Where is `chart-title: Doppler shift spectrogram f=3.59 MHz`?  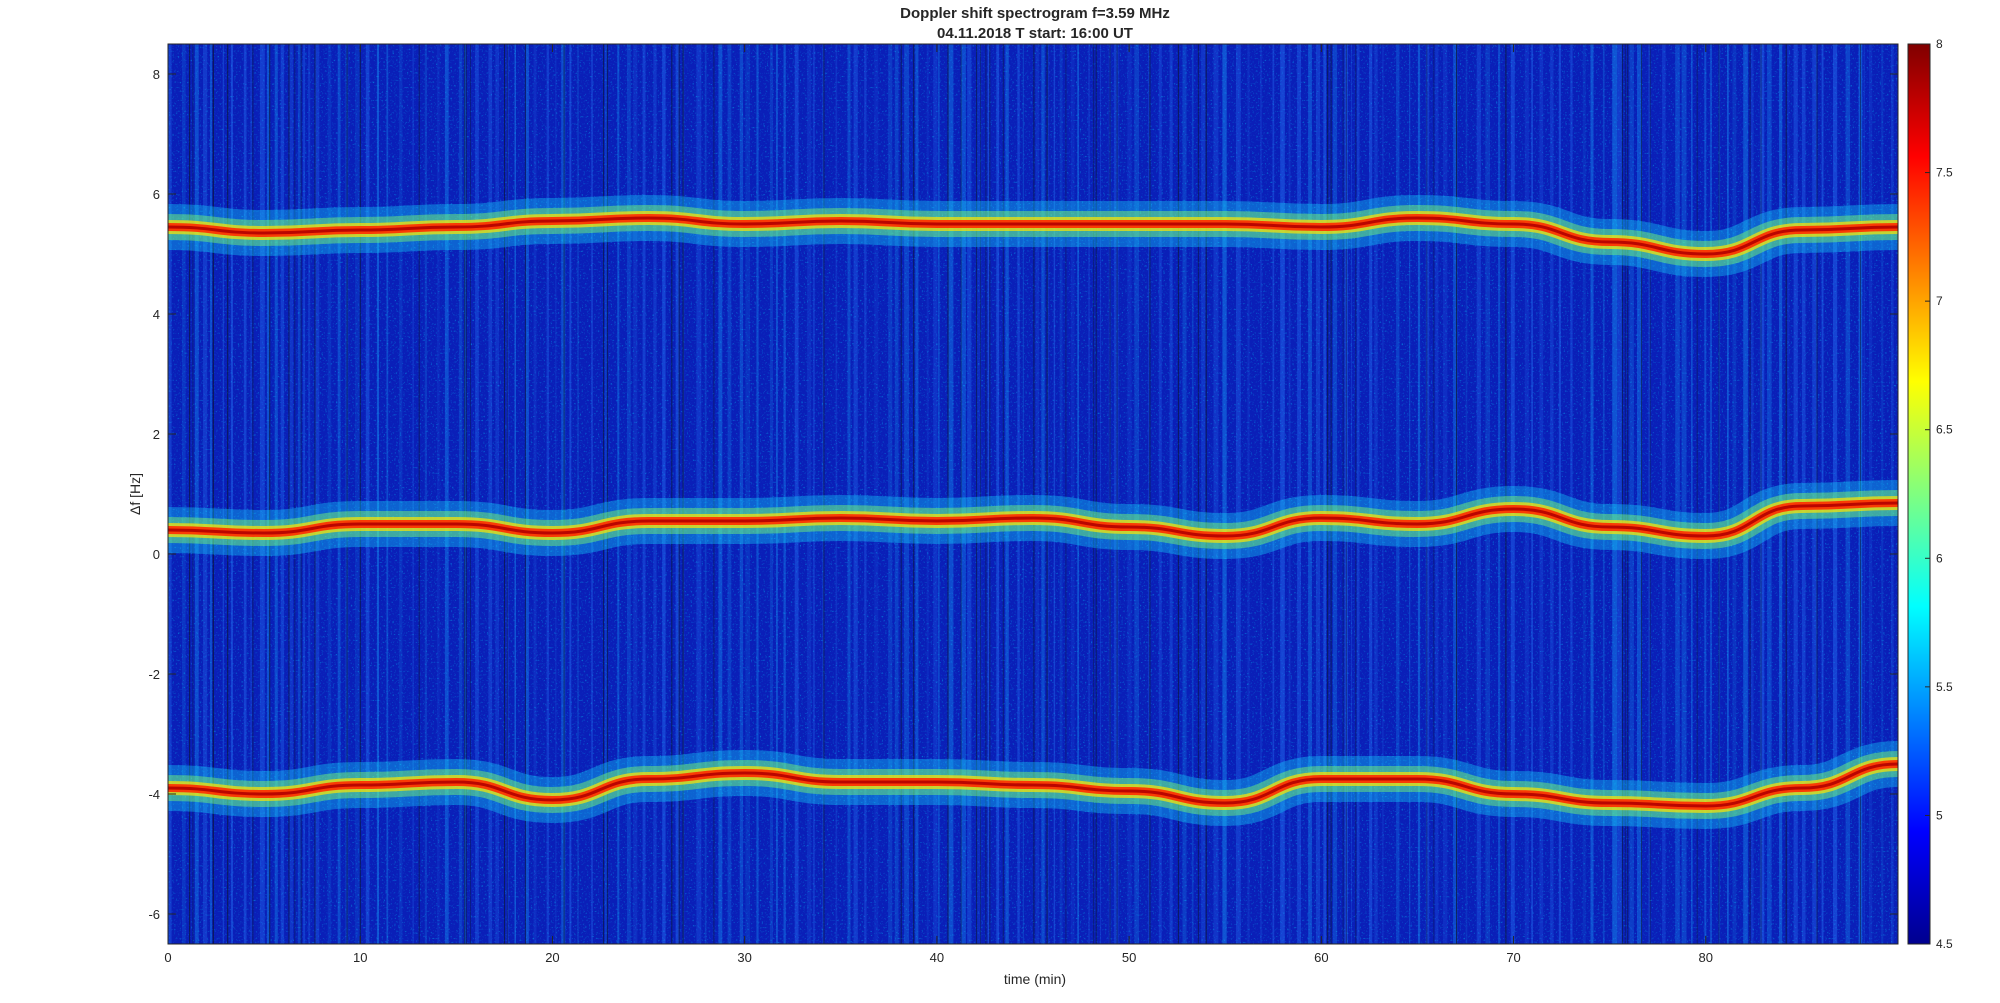 chart-title: Doppler shift spectrogram f=3.59 MHz is located at coordinates (1035, 13).